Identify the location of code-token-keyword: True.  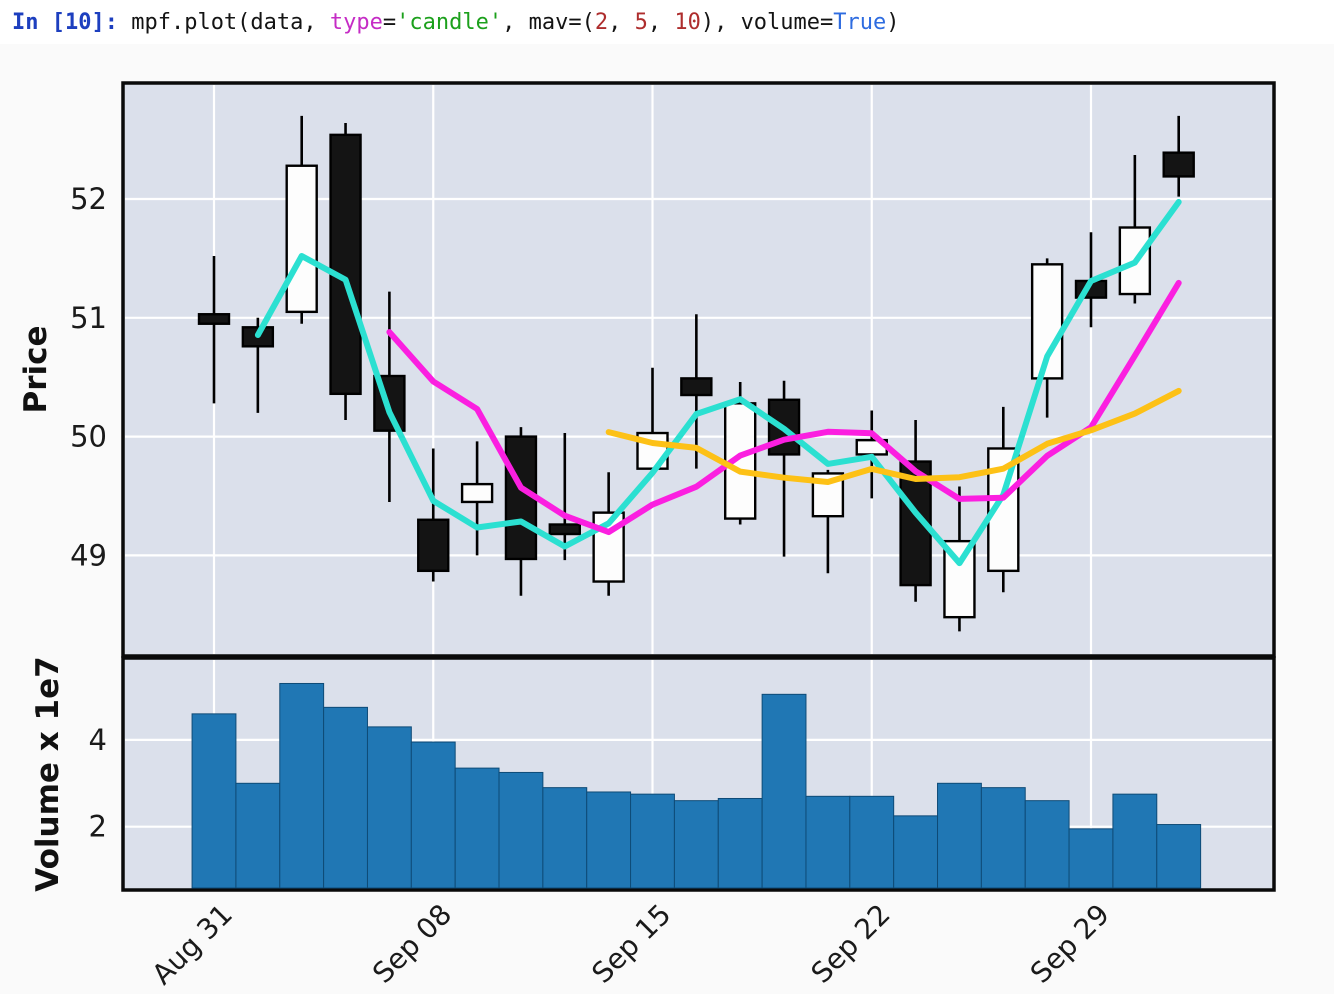
(860, 22).